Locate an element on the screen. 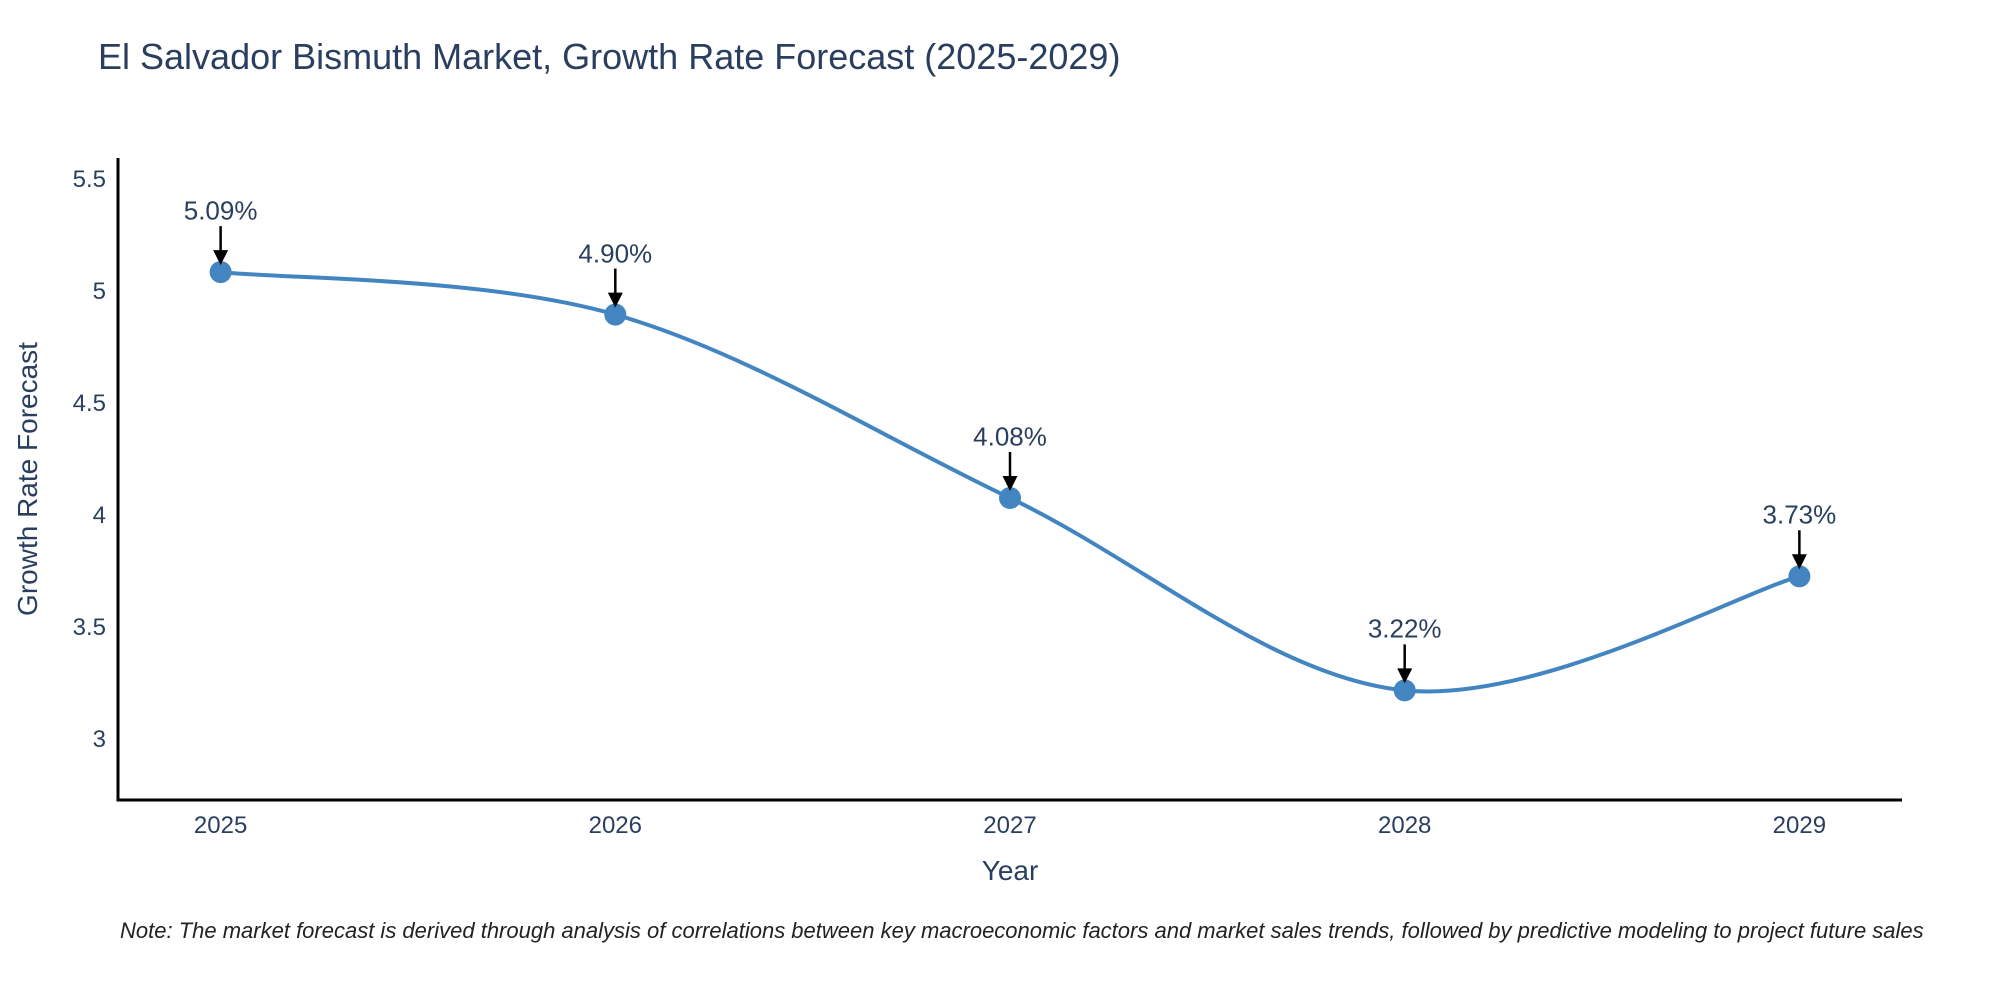 Image resolution: width=2000 pixels, height=1000 pixels. y-tick-label: 5.5 is located at coordinates (89, 180).